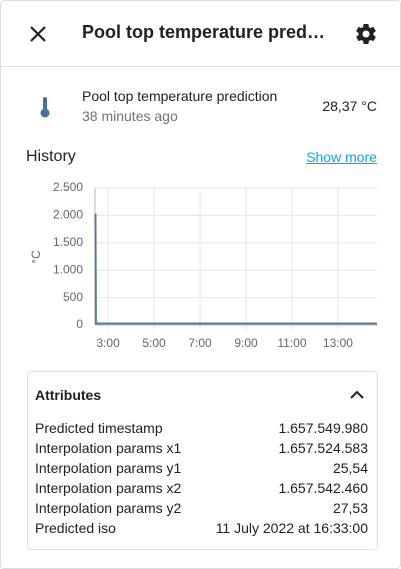 The image size is (401, 569). What do you see at coordinates (338, 343) in the screenshot?
I see `x-tick-label: 13:00` at bounding box center [338, 343].